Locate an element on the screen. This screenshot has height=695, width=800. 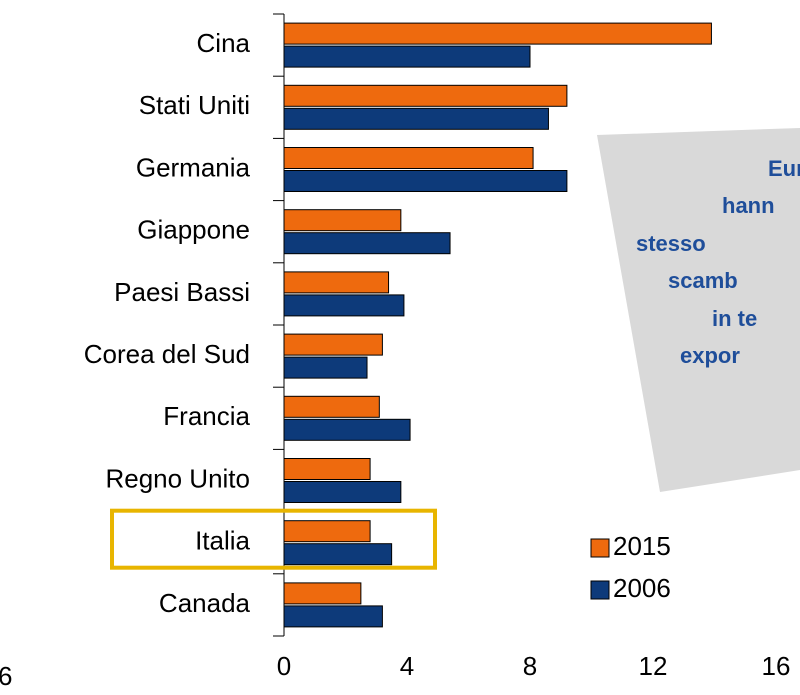
category-label: Germania is located at coordinates (193, 167).